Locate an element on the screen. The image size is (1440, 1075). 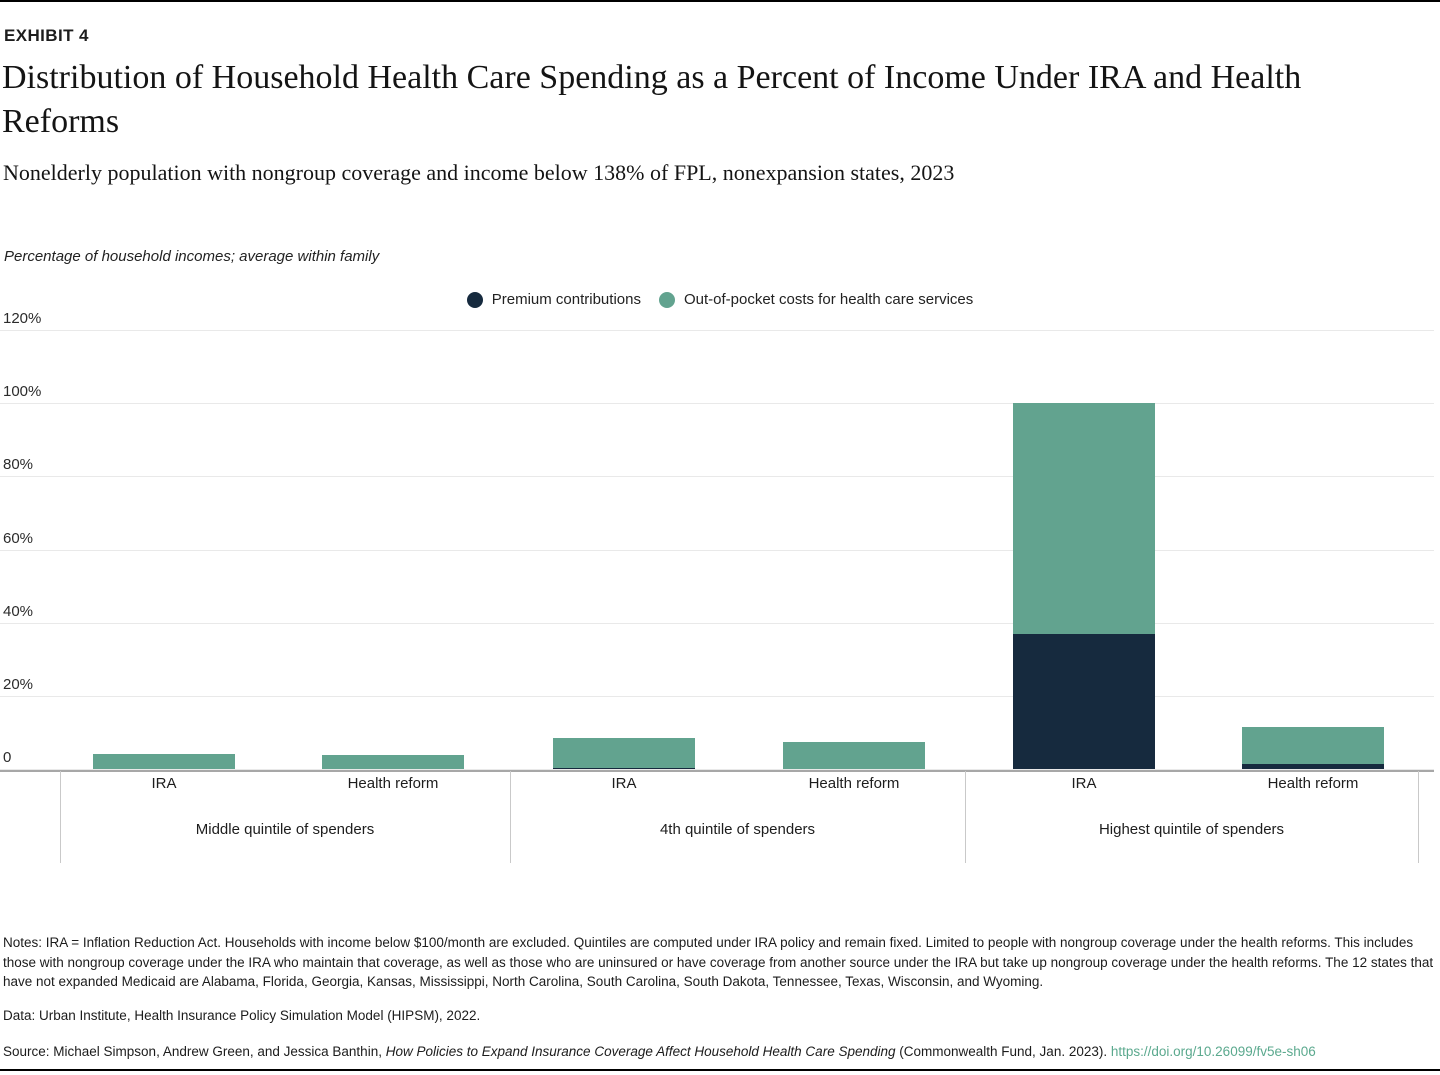
quintile-group-label: 4th quintile of spenders is located at coordinates (737, 829).